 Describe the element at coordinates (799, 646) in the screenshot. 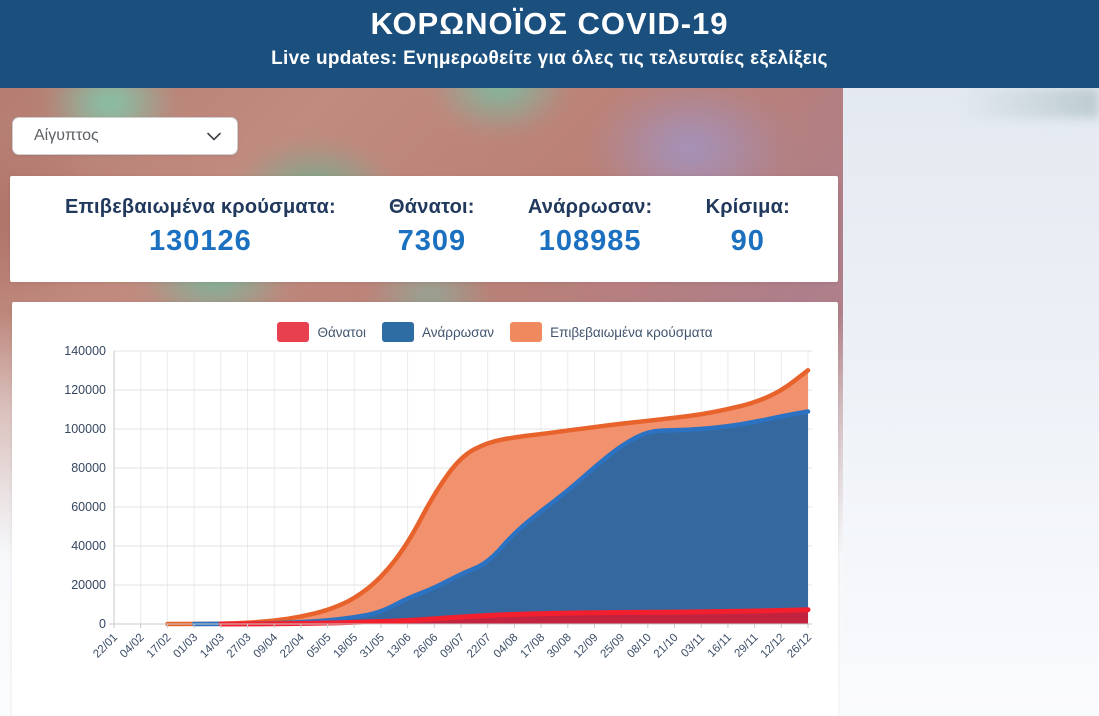

I see `svg-text: 26/12` at that location.